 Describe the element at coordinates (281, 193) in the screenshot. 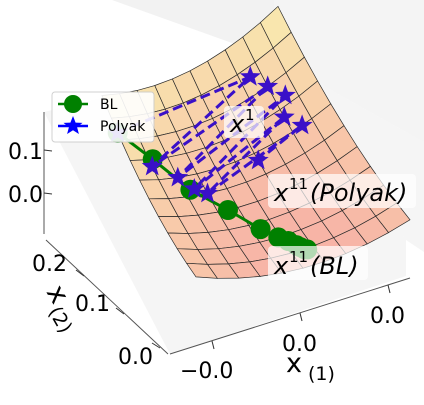

I see `annotation-x11-polyak-text: x` at that location.